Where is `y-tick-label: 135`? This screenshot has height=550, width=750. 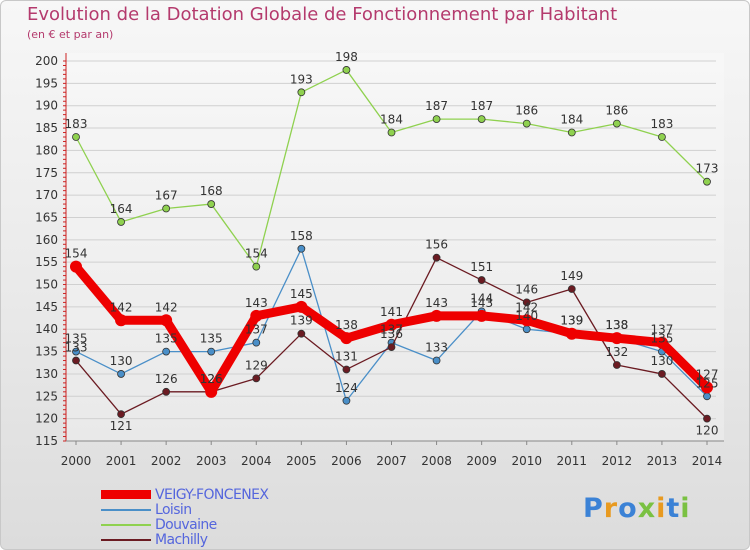
y-tick-label: 135 is located at coordinates (46, 352).